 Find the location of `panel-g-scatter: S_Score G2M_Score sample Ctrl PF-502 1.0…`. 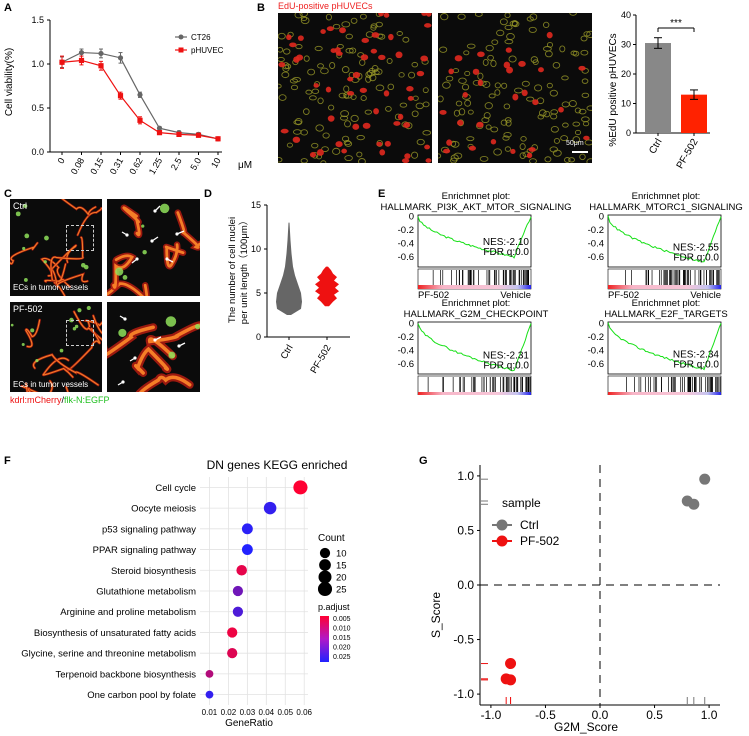

panel-g-scatter: S_Score G2M_Score sample Ctrl PF-502 1.0… is located at coordinates (574, 599).